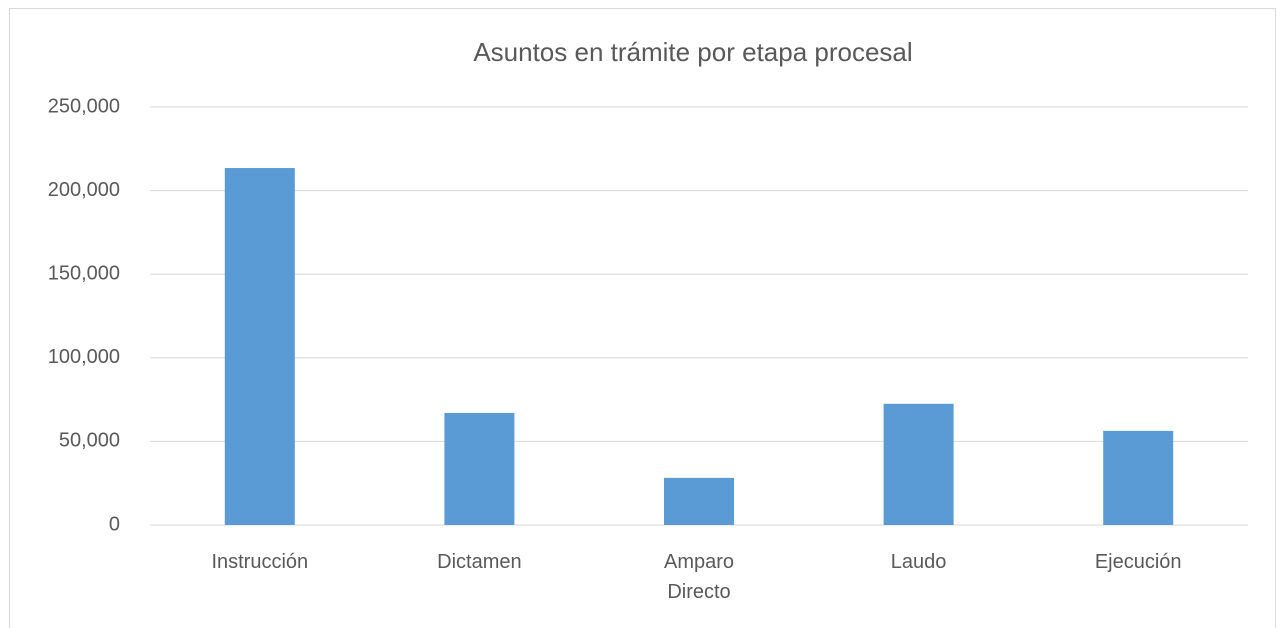 The image size is (1286, 628). I want to click on y-tick-label: 150,000, so click(84, 273).